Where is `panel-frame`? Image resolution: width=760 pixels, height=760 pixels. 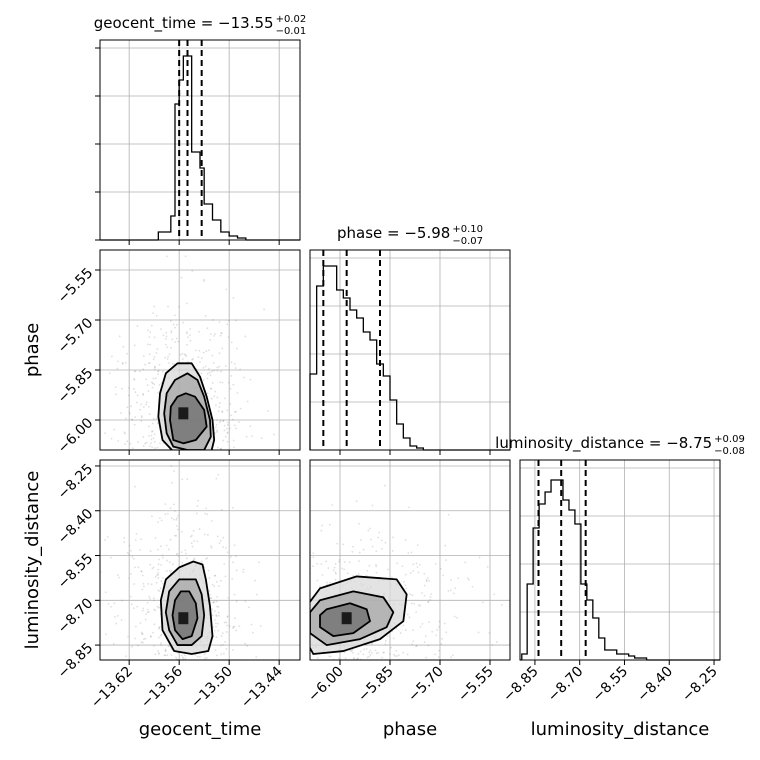 panel-frame is located at coordinates (200, 560).